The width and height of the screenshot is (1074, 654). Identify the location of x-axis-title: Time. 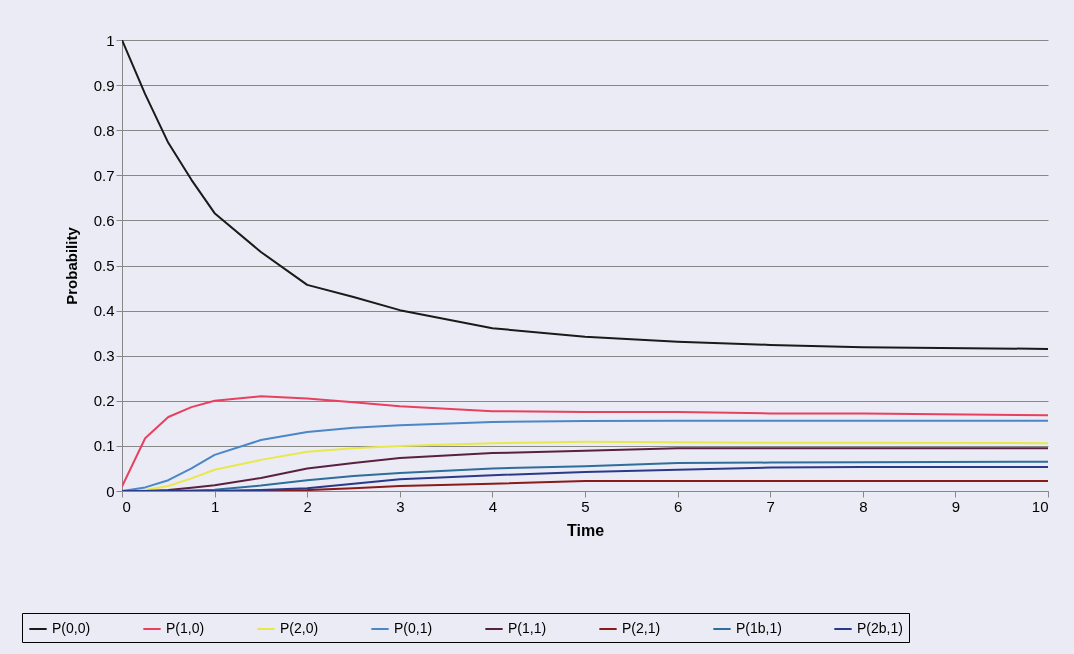
(585, 530).